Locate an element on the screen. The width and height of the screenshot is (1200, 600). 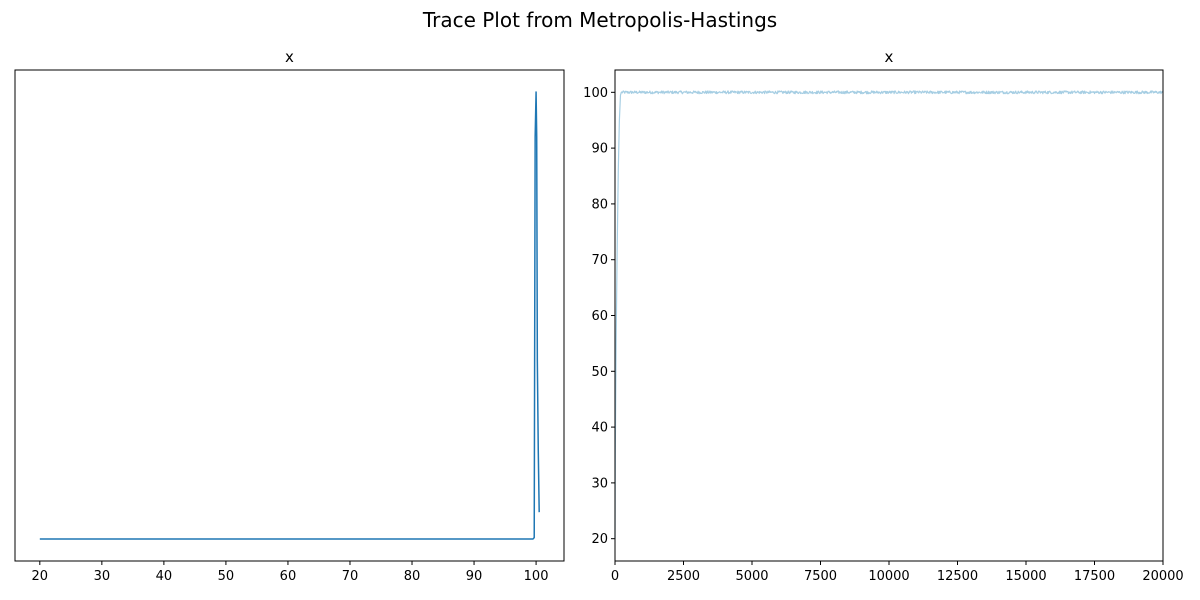
right-x-tick-label: 17500 is located at coordinates (1094, 576).